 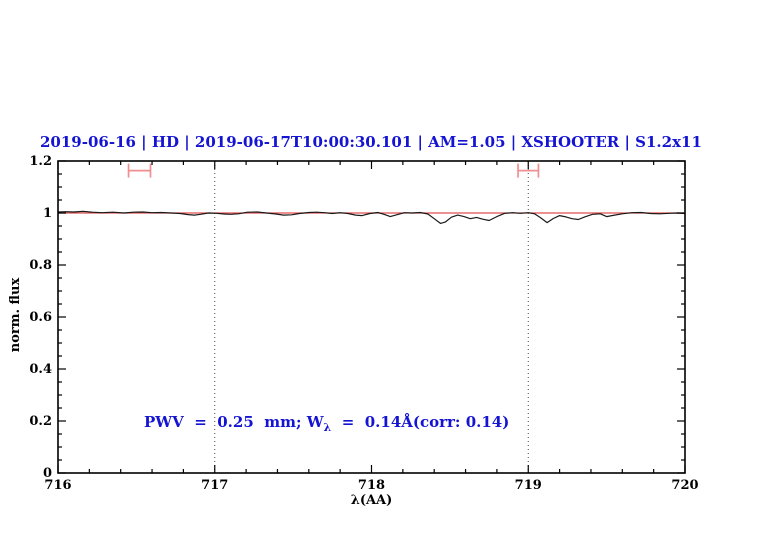 What do you see at coordinates (40, 161) in the screenshot?
I see `y-tick-label: 1.2` at bounding box center [40, 161].